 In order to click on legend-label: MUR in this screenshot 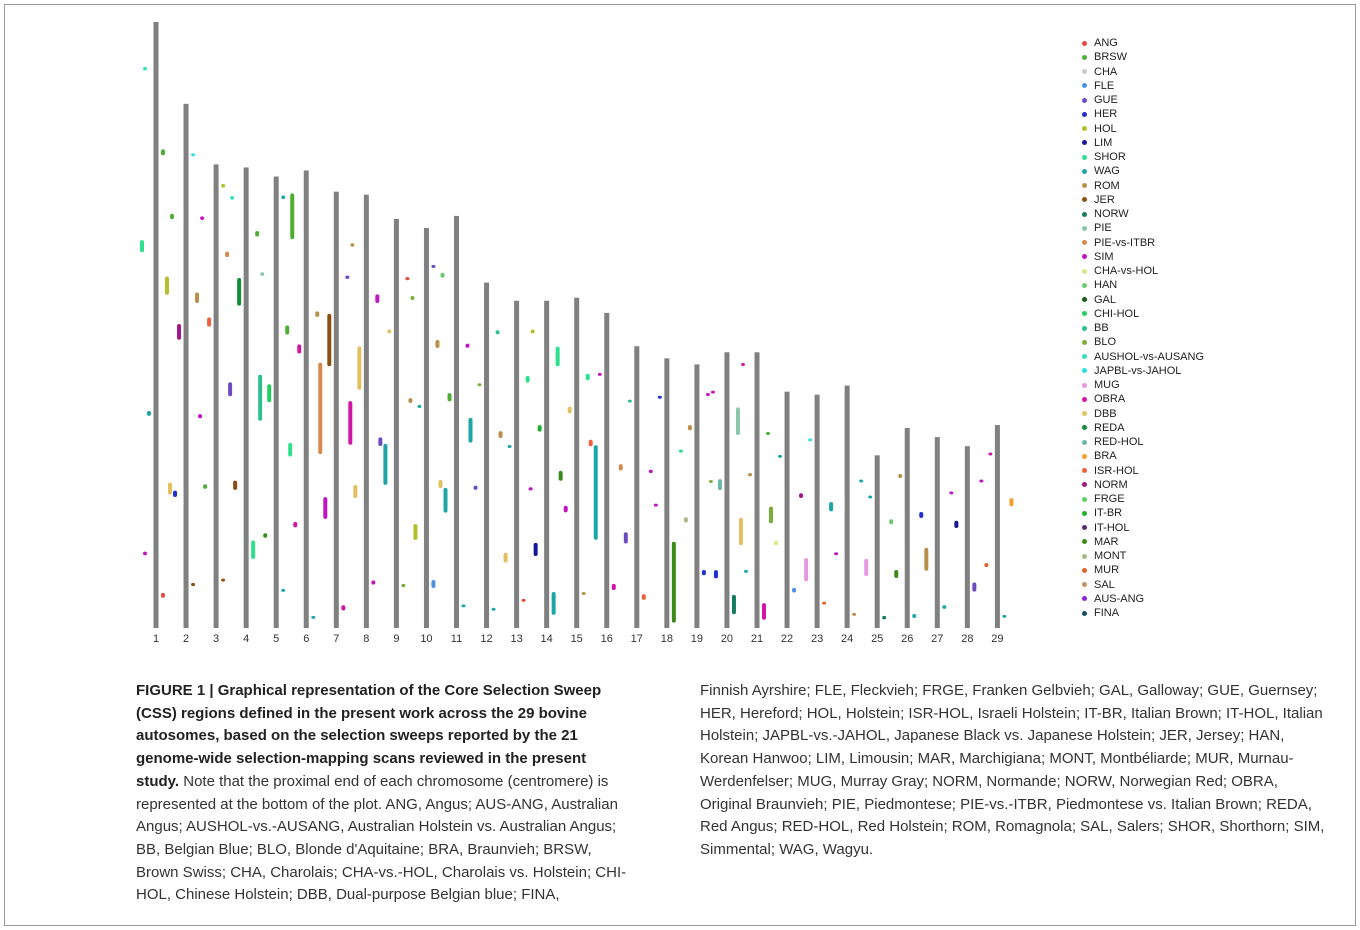, I will do `click(1107, 570)`.